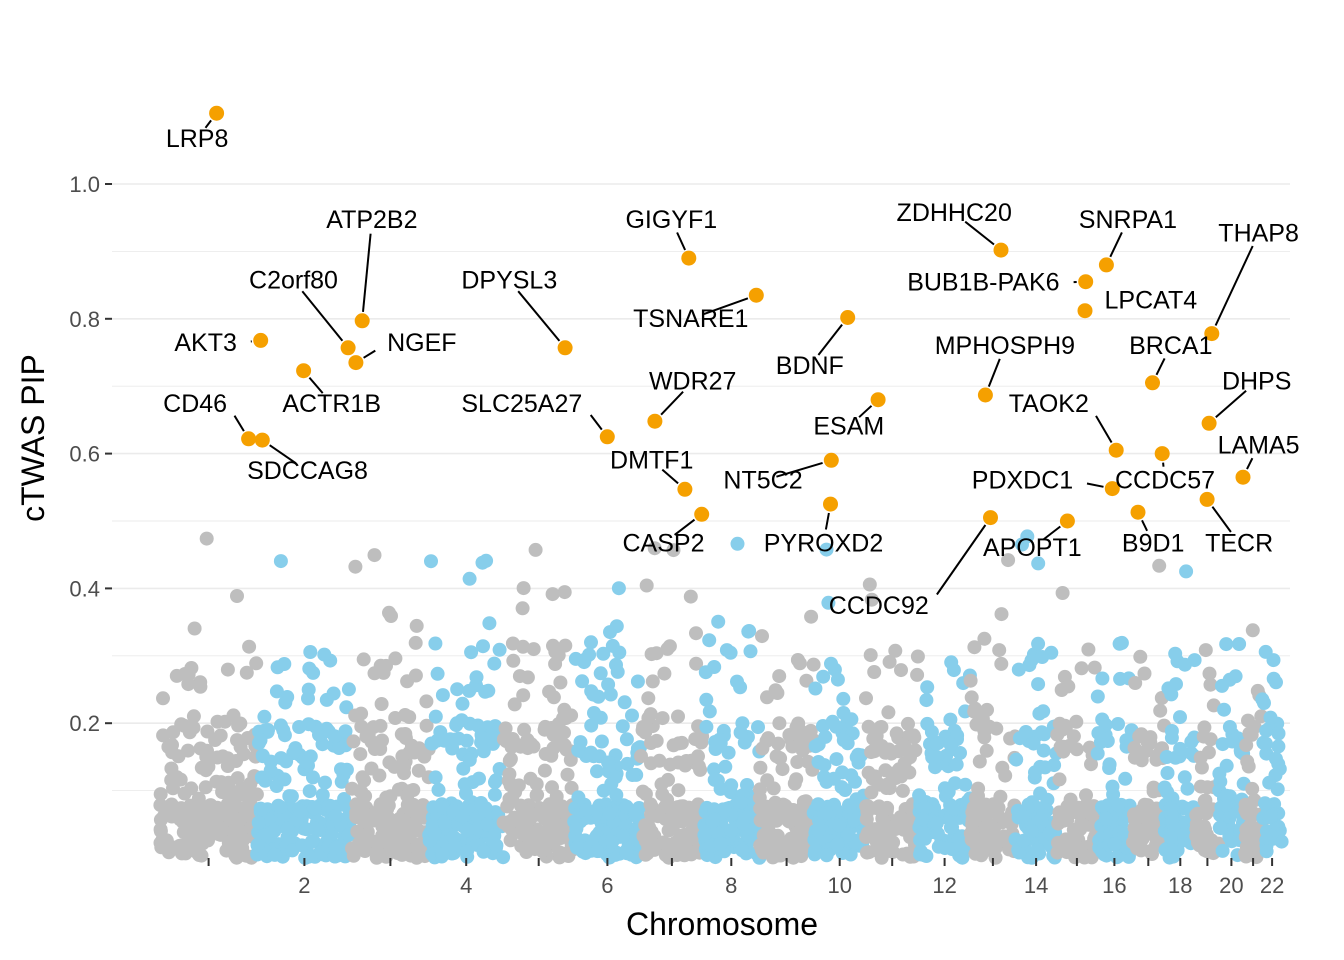  What do you see at coordinates (1067, 521) in the screenshot?
I see `highlighted-point-apopt1` at bounding box center [1067, 521].